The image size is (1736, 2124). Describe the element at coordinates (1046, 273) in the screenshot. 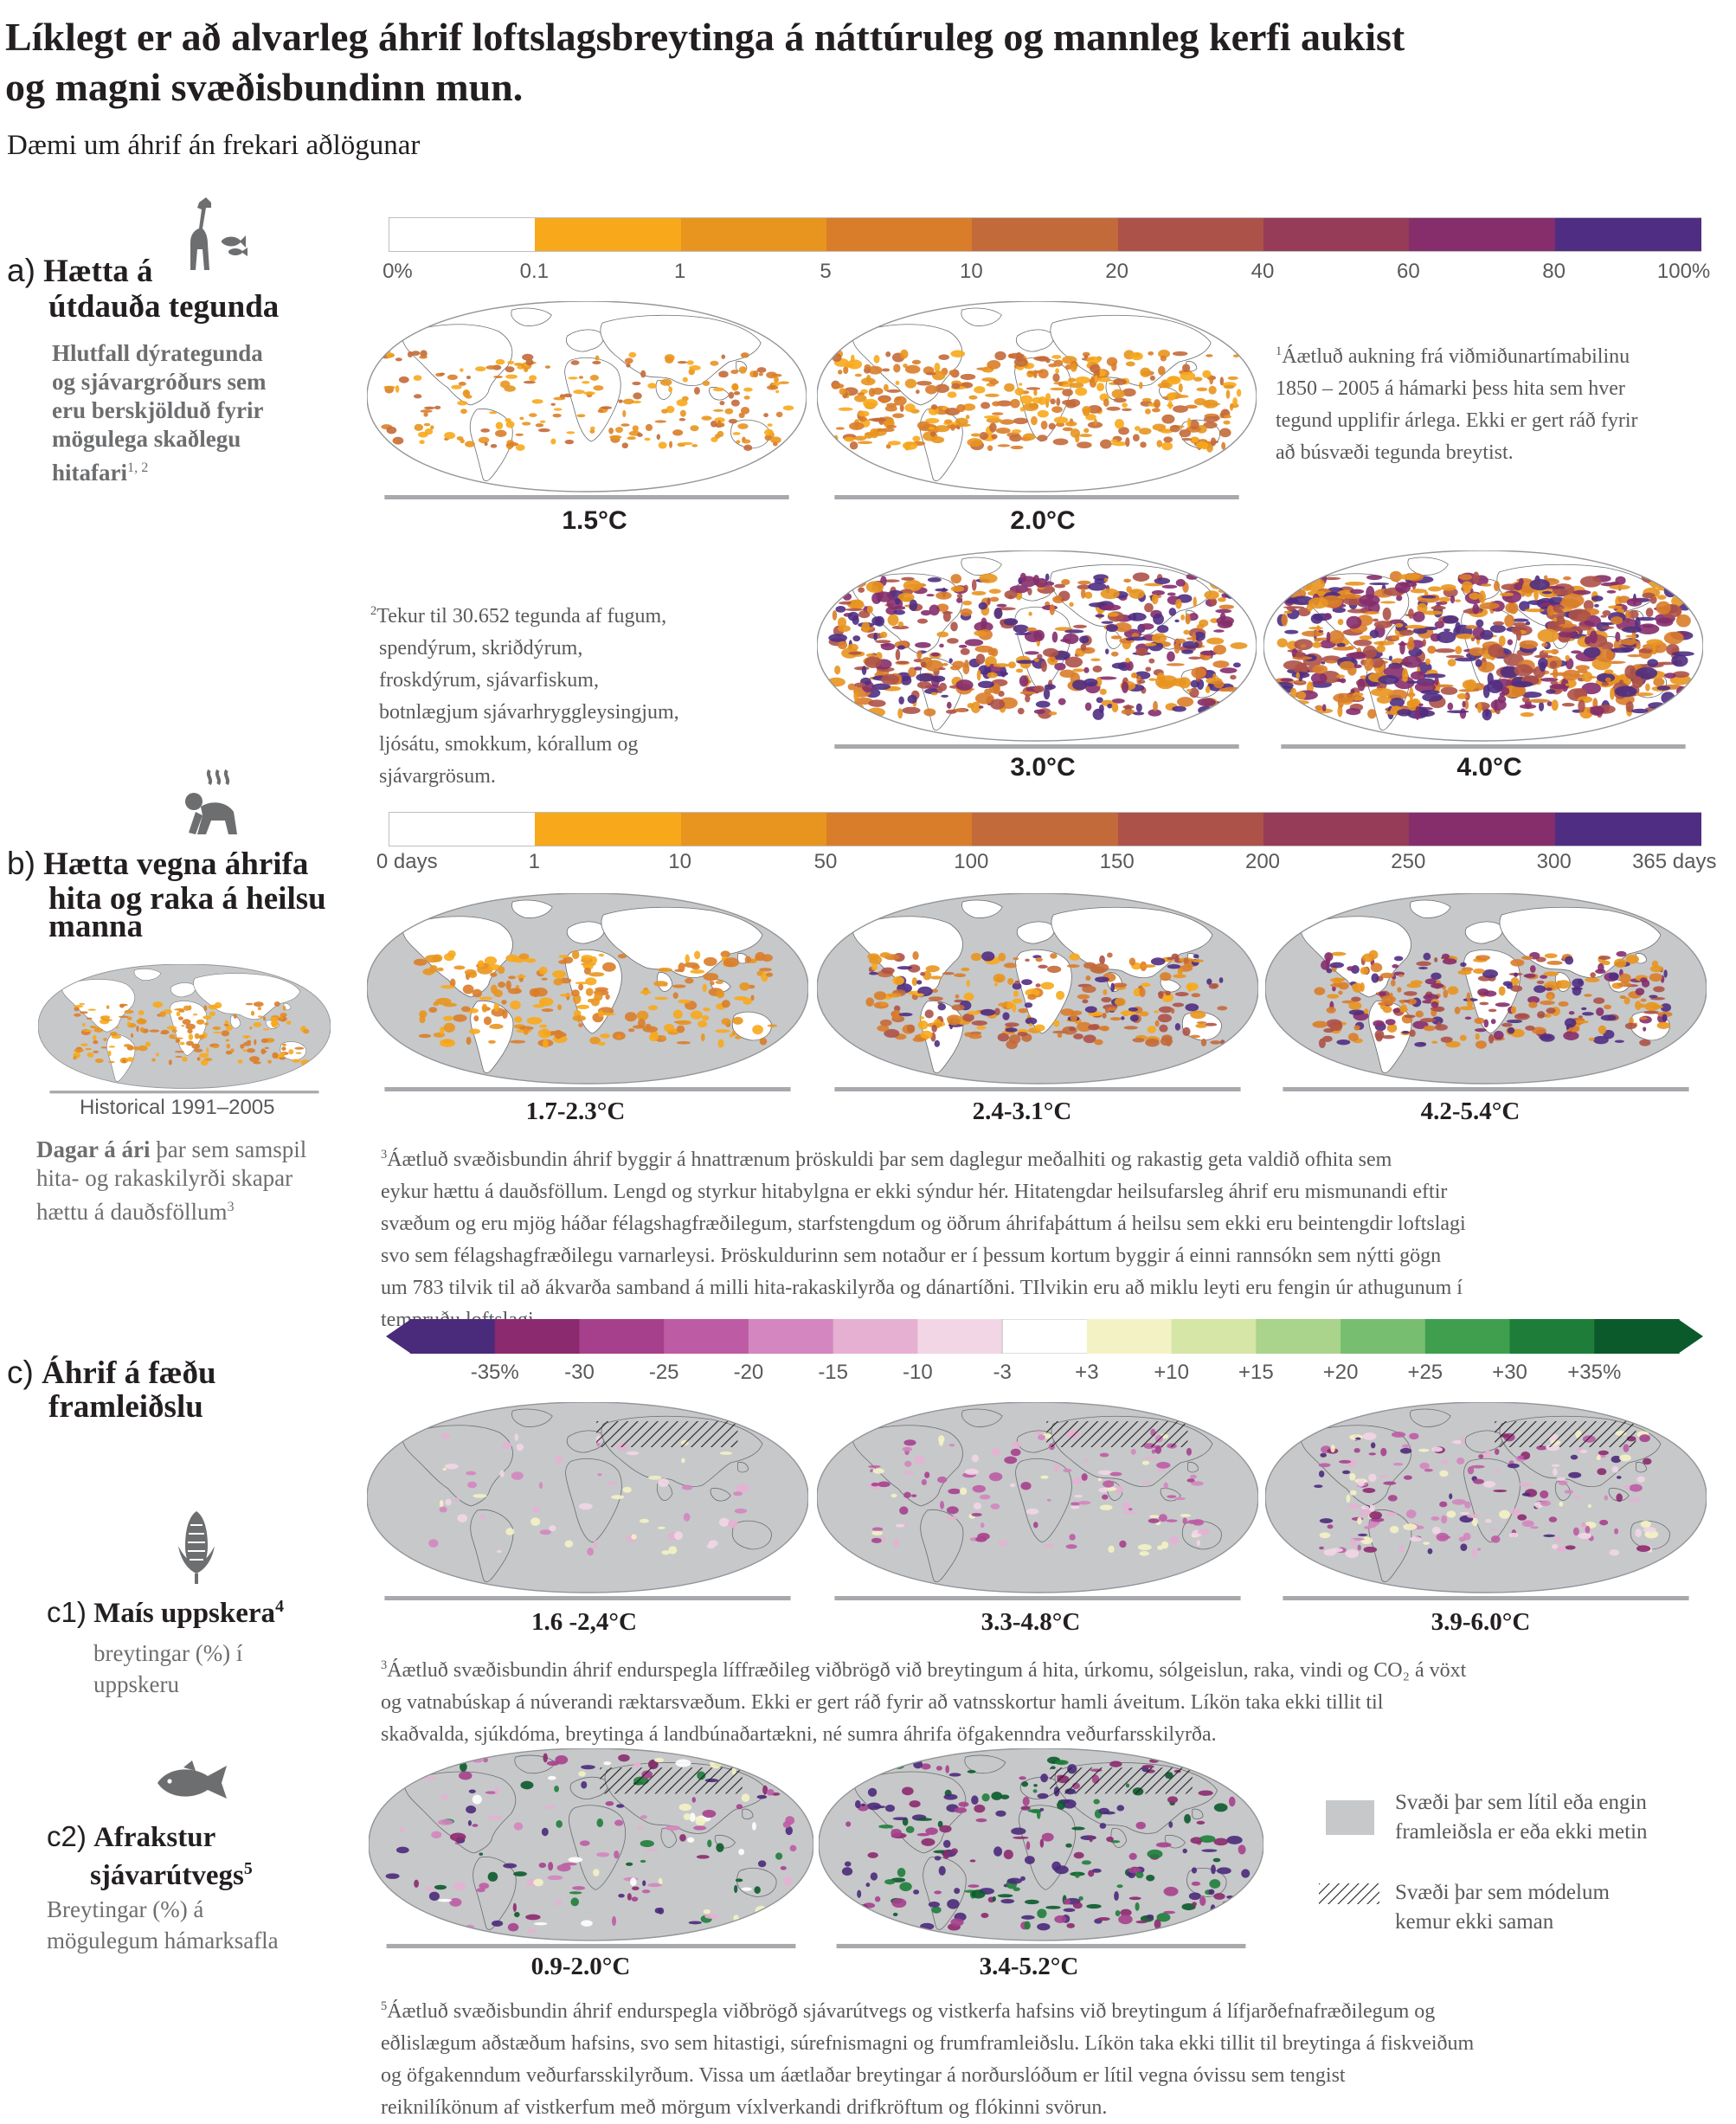

I see `colorbar-a-ticks: 0% 0.1 1 5 10 20 40 60 80 100%` at that location.